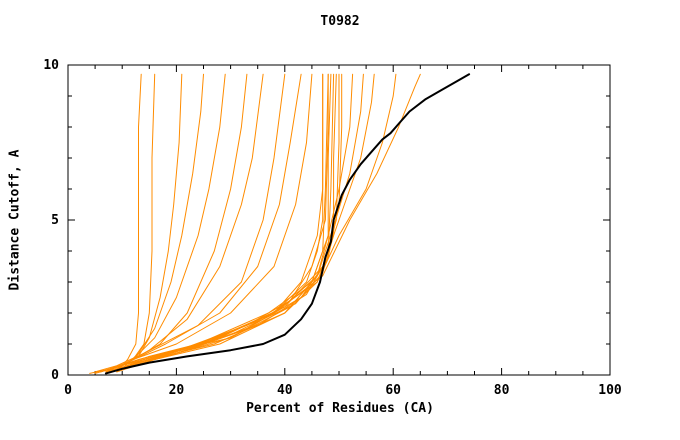  I want to click on y-tick-label: 10, so click(51, 65).